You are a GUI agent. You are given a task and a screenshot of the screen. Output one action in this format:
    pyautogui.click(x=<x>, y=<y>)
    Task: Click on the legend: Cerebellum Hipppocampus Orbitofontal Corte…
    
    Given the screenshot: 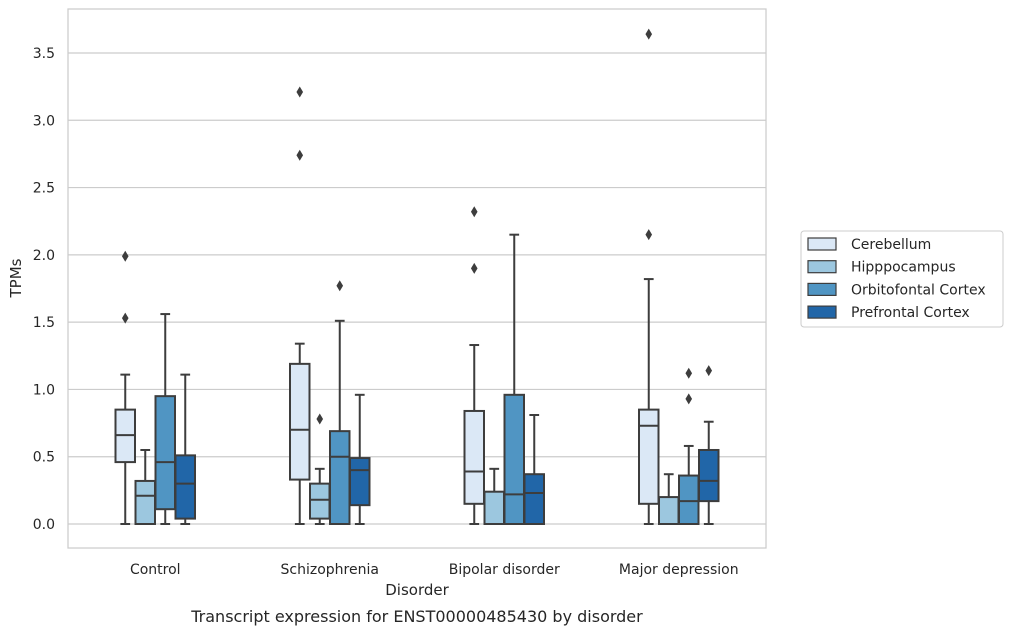 What is the action you would take?
    pyautogui.click(x=902, y=279)
    